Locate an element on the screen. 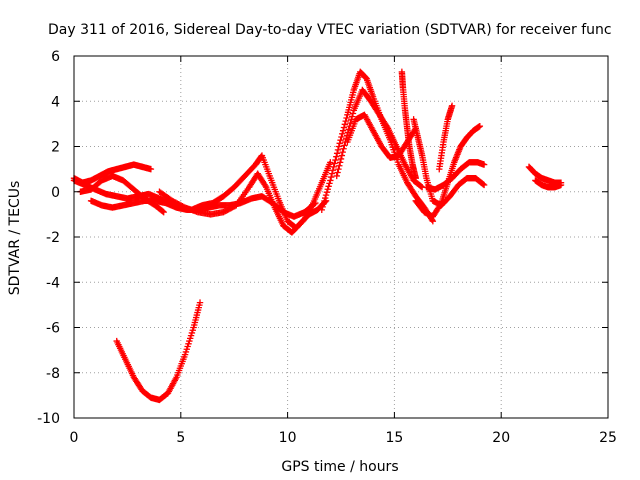 The width and height of the screenshot is (640, 480). y-tick-label: -2 is located at coordinates (53, 238).